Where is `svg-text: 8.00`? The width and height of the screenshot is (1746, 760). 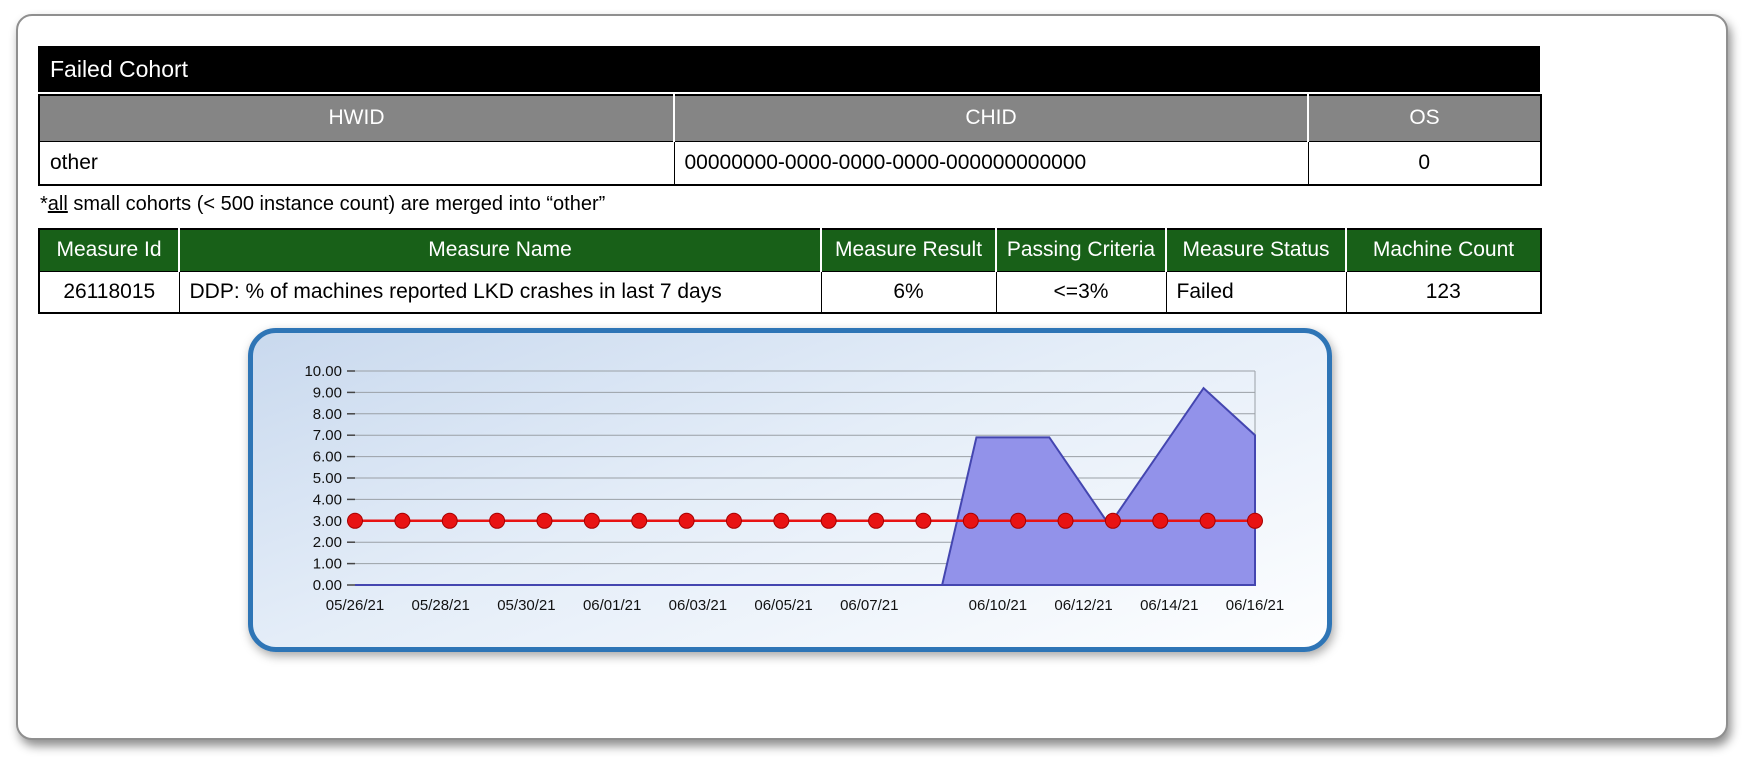
svg-text: 8.00 is located at coordinates (327, 414).